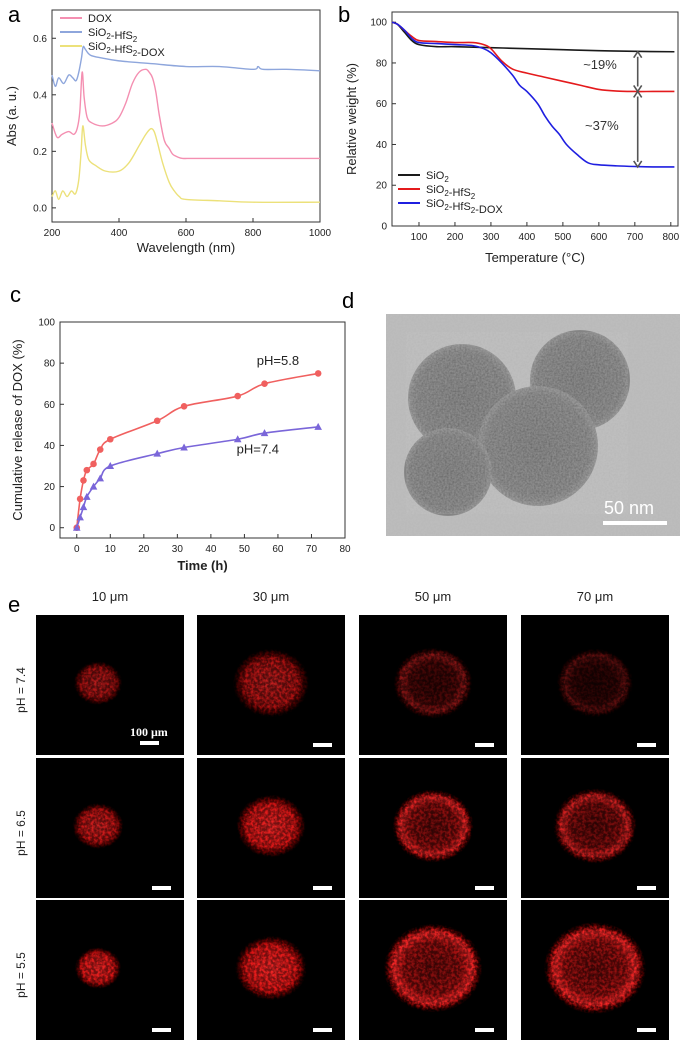  I want to click on image-ph74-10um, so click(110, 685).